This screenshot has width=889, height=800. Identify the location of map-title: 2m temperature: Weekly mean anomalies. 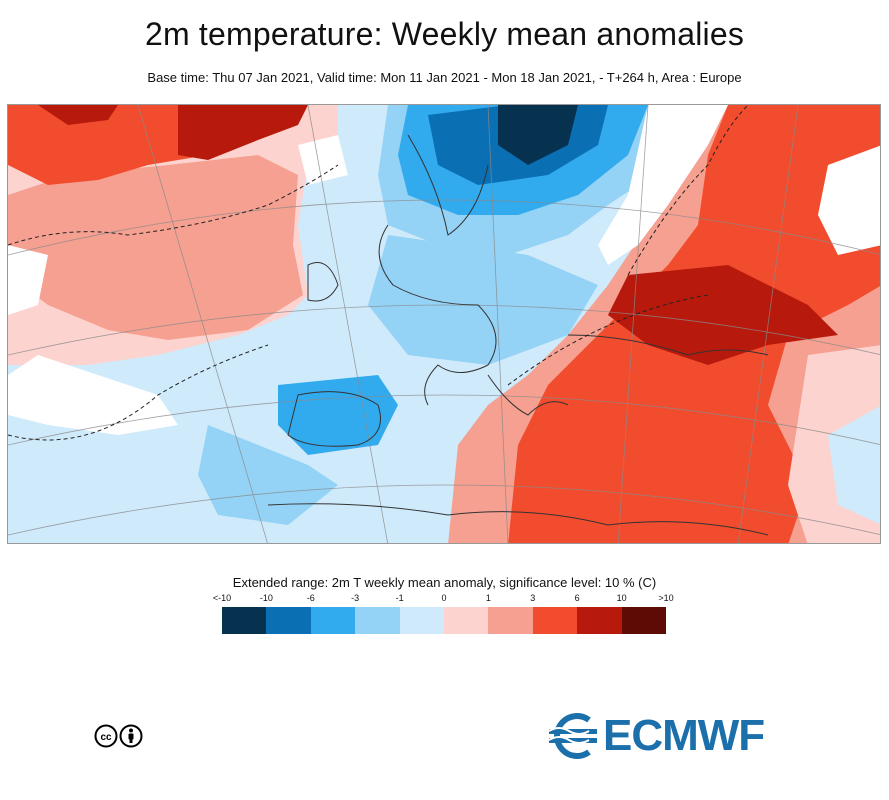
(444, 34).